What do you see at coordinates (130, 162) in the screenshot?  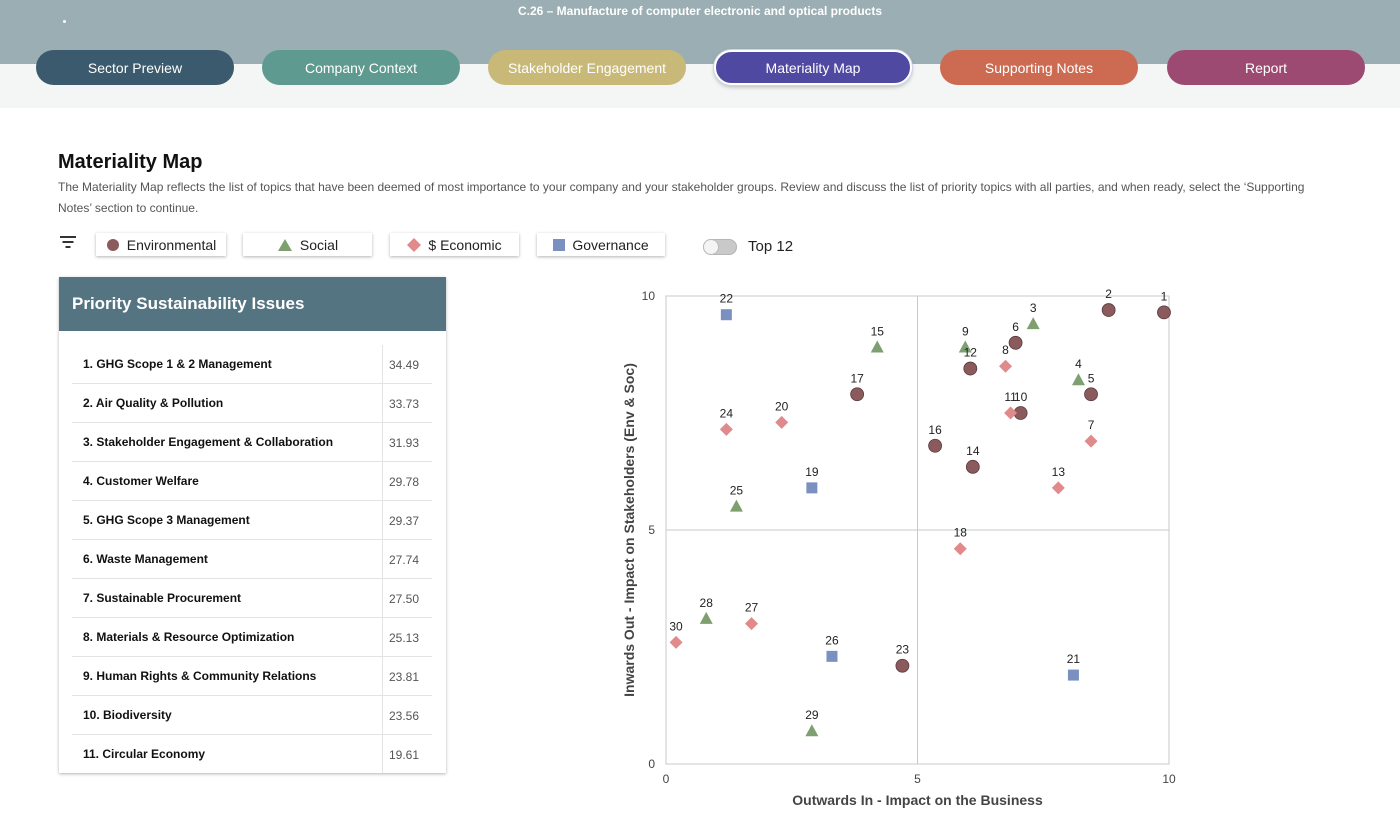 I see `page-title: Materiality Map` at bounding box center [130, 162].